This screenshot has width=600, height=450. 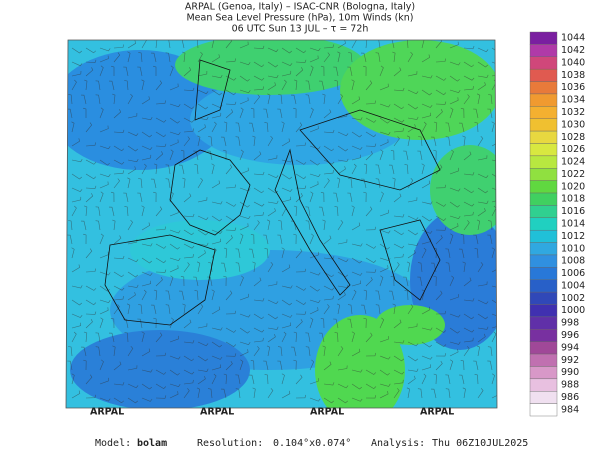 I want to click on colorbar-label: 1028, so click(x=573, y=137).